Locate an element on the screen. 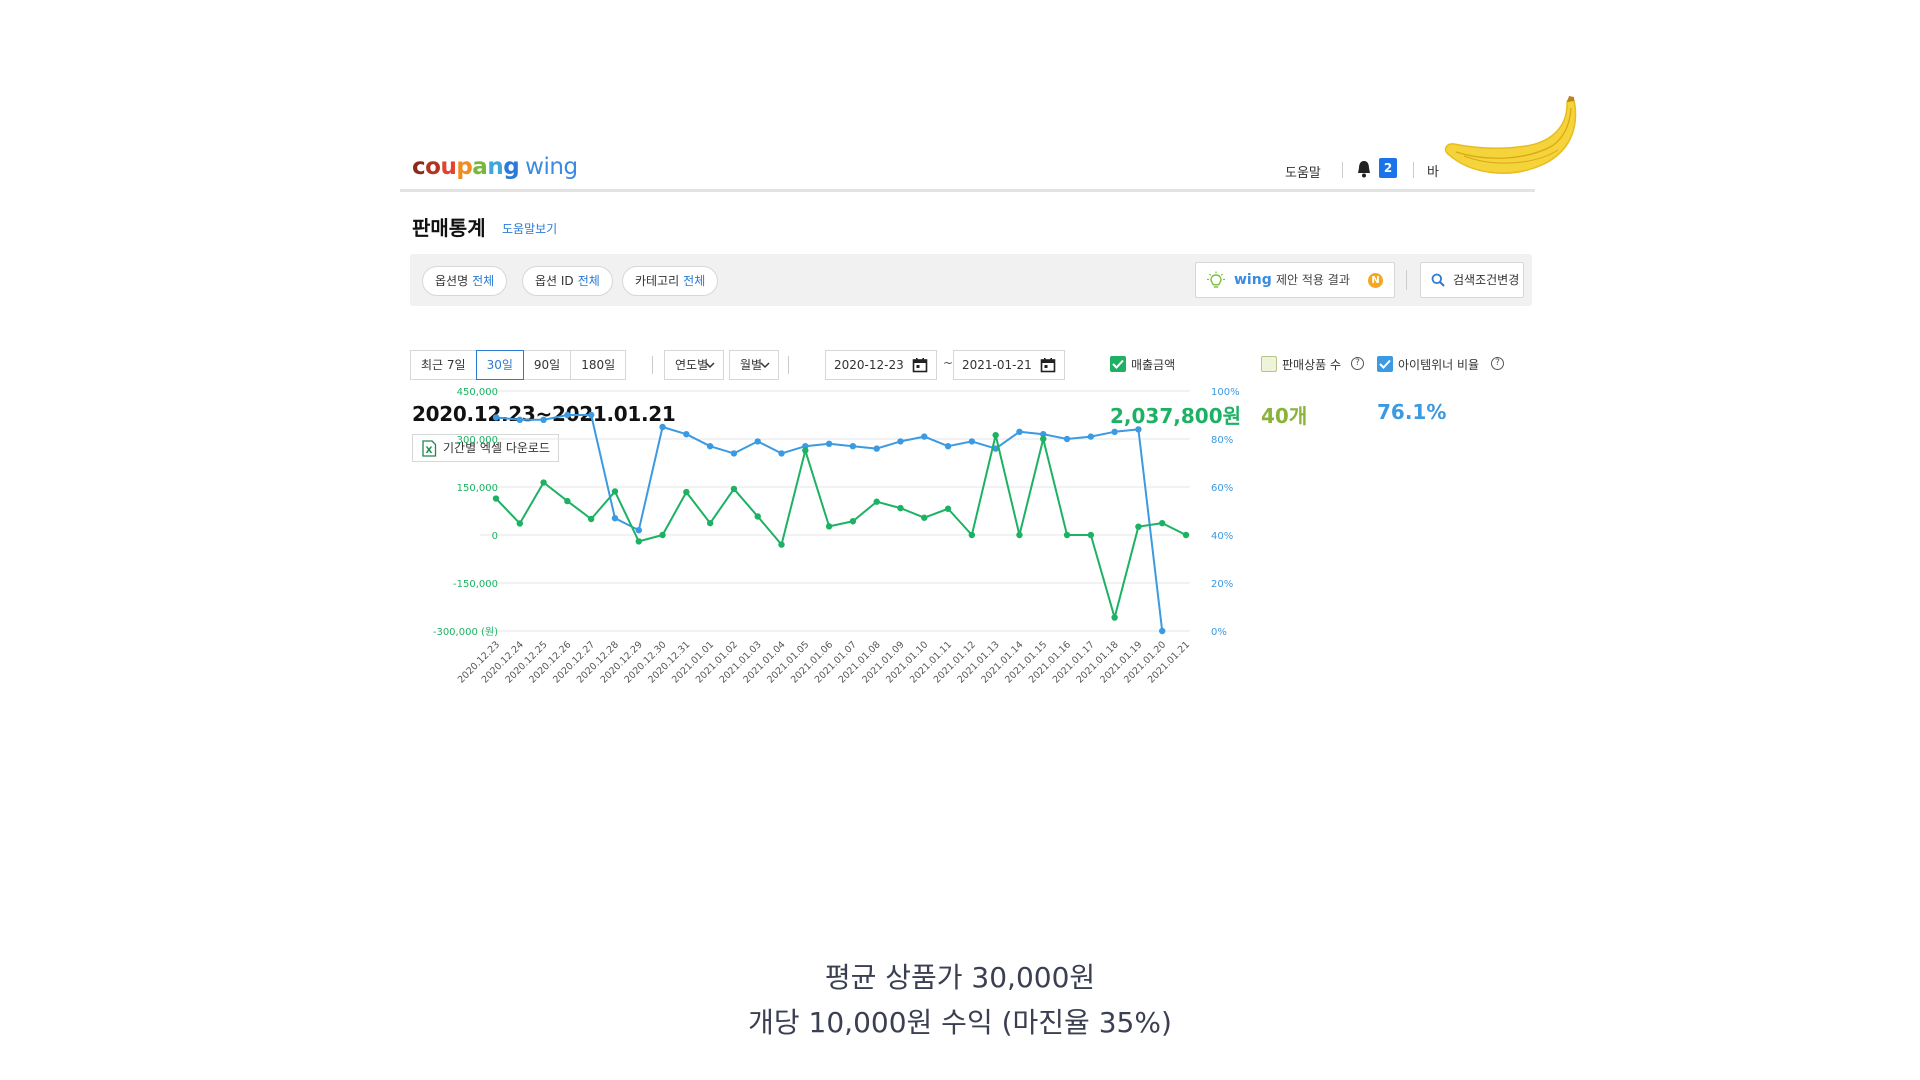 Image resolution: width=1920 pixels, height=1080 pixels. monthly-dropdown: 월별 is located at coordinates (754, 365).